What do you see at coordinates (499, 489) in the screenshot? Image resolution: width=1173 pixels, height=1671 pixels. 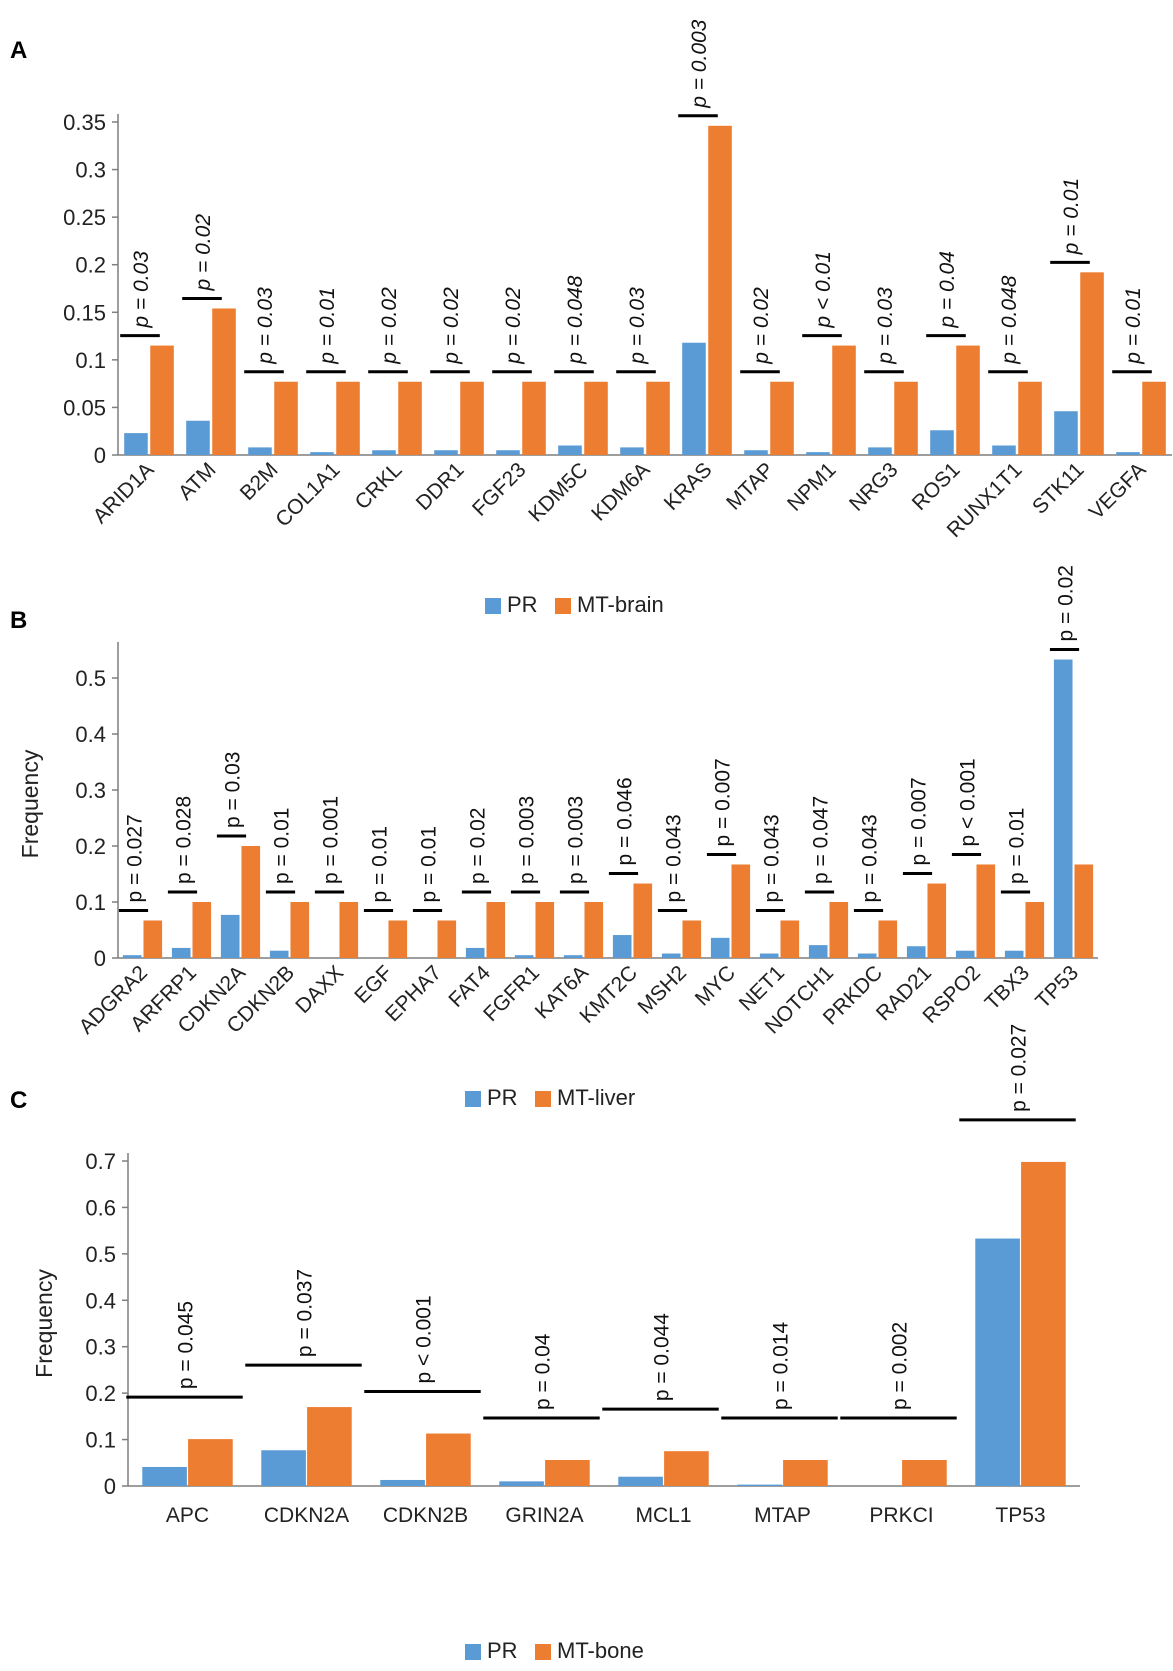 I see `x-tick-label: FGF23` at bounding box center [499, 489].